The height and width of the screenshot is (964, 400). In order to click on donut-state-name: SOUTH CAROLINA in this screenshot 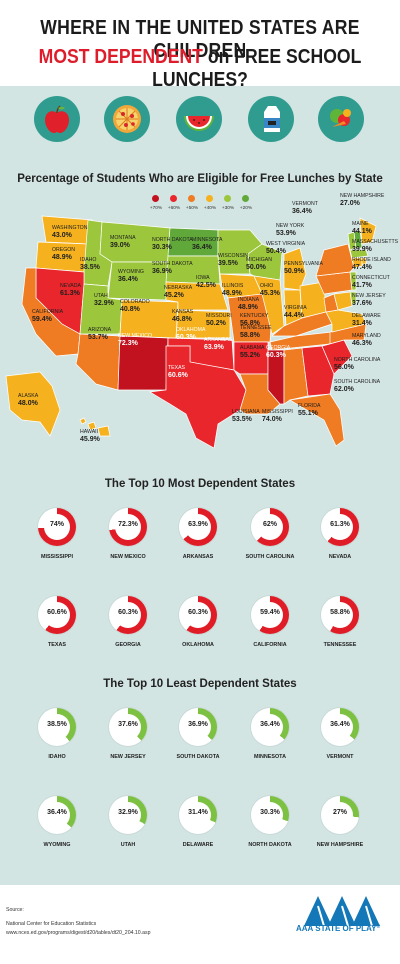, I will do `click(270, 557)`.